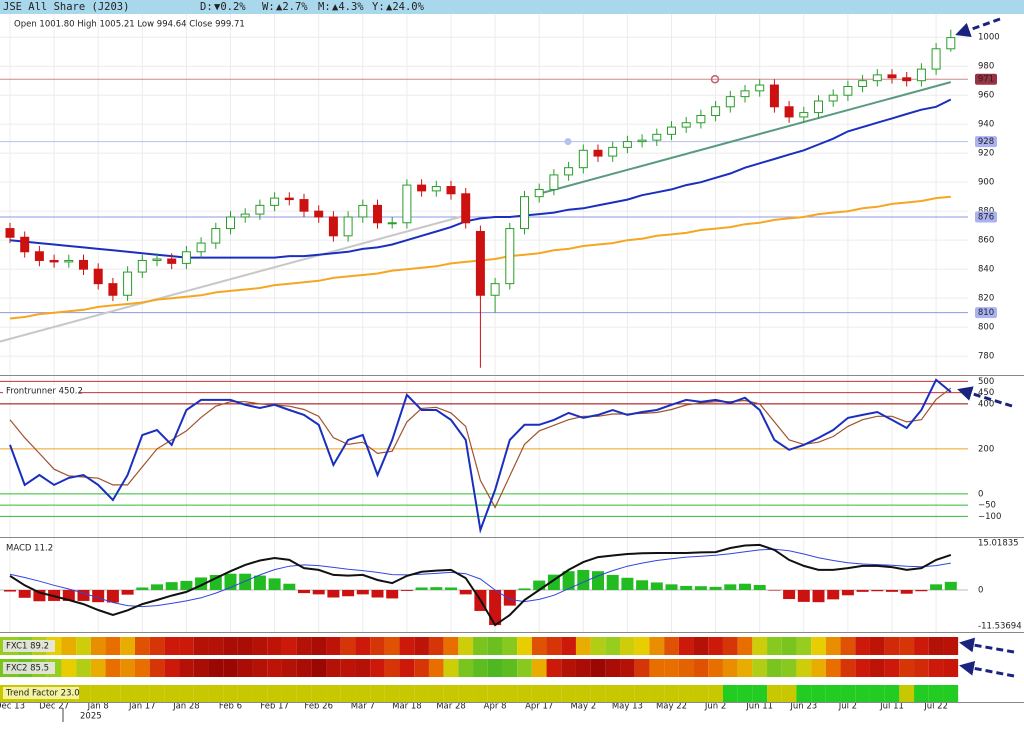 This screenshot has width=1024, height=735. What do you see at coordinates (986, 382) in the screenshot?
I see `y-tick-label: 500` at bounding box center [986, 382].